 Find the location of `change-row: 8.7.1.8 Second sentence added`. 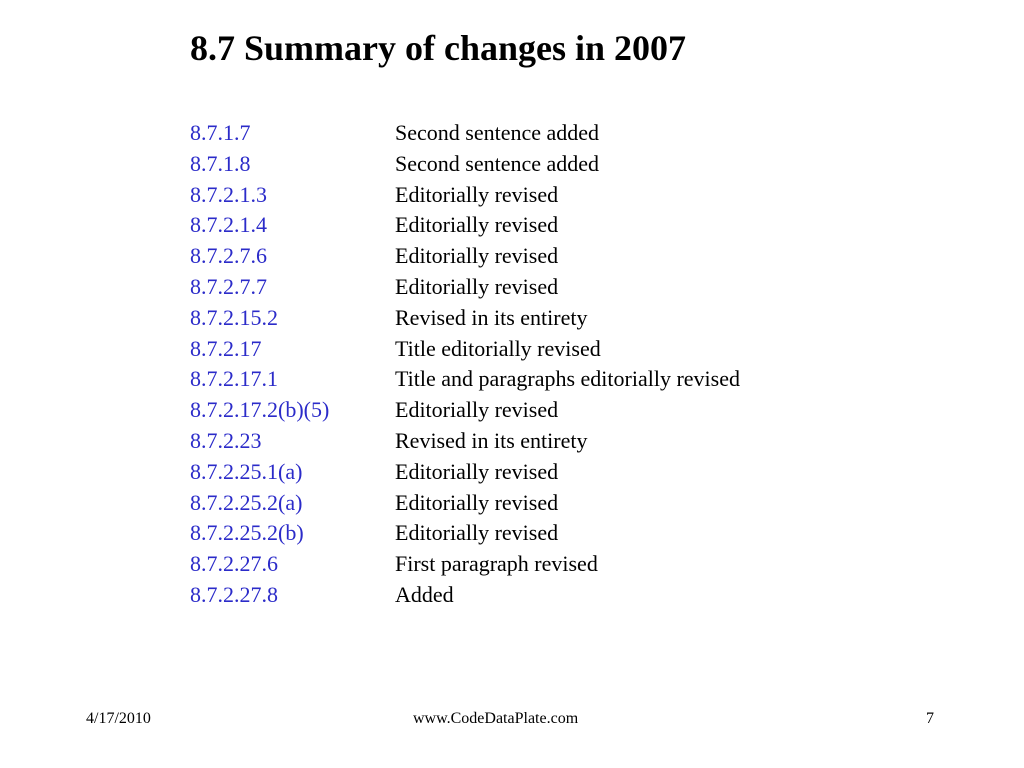

change-row: 8.7.1.8 Second sentence added is located at coordinates (465, 164).